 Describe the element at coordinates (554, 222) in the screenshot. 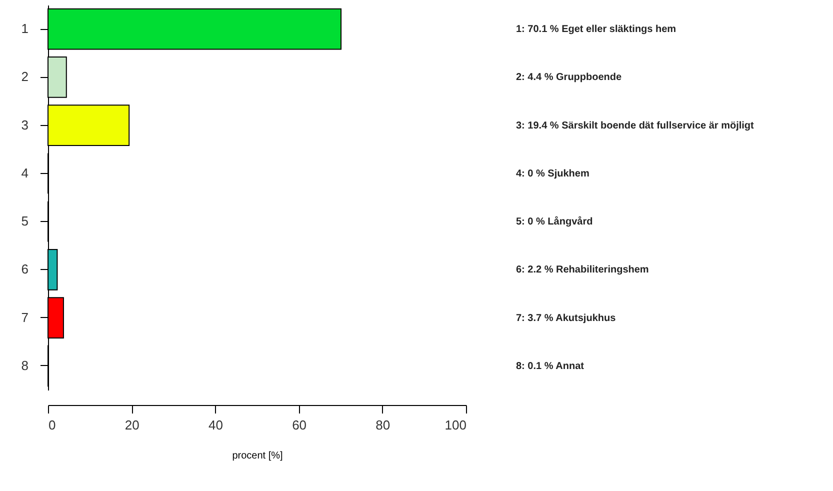

I see `text: 5: 0 % Långvård` at that location.